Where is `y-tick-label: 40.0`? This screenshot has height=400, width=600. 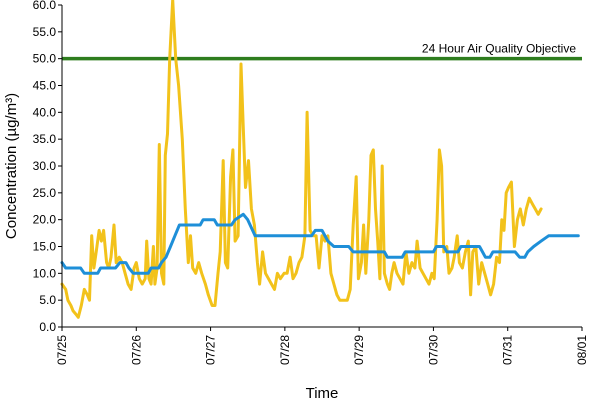
y-tick-label: 40.0 is located at coordinates (45, 112).